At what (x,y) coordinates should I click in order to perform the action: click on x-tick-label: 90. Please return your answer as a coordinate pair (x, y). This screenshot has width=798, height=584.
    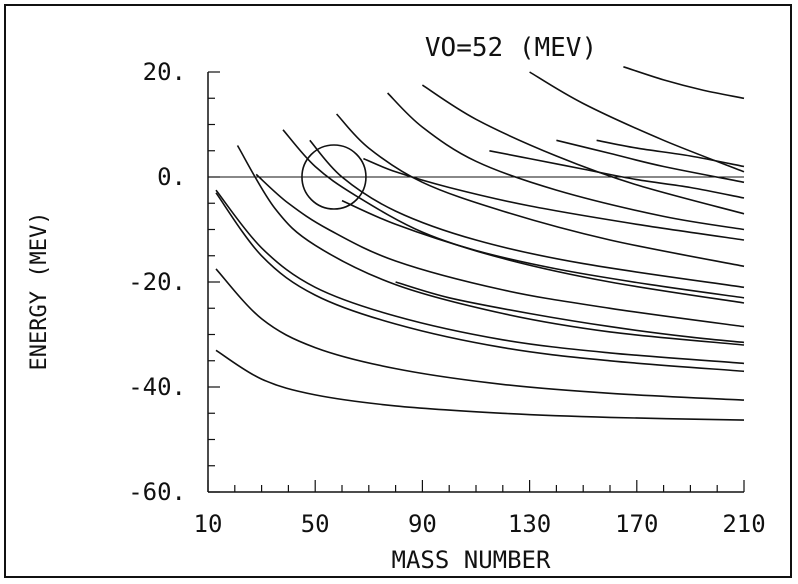
    Looking at the image, I should click on (422, 524).